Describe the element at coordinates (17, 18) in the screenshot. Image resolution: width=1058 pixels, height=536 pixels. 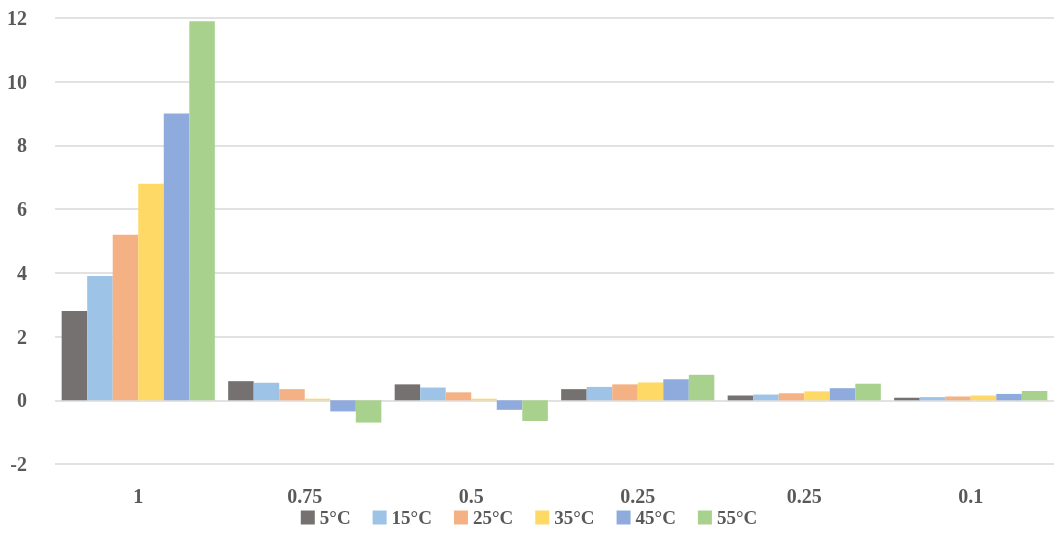
I see `y-tick-label: 12` at that location.